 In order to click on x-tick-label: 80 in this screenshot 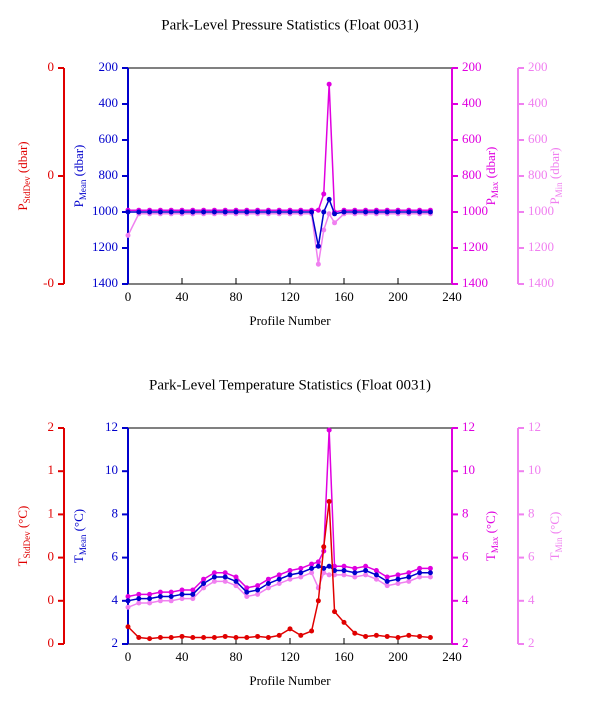, I will do `click(236, 296)`.